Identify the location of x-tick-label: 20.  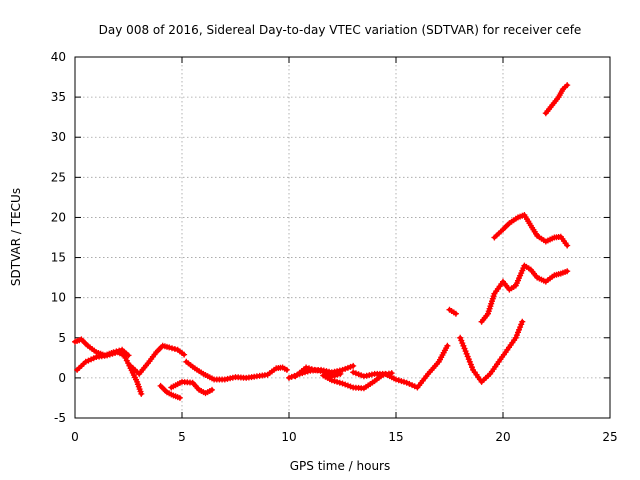
(502, 437).